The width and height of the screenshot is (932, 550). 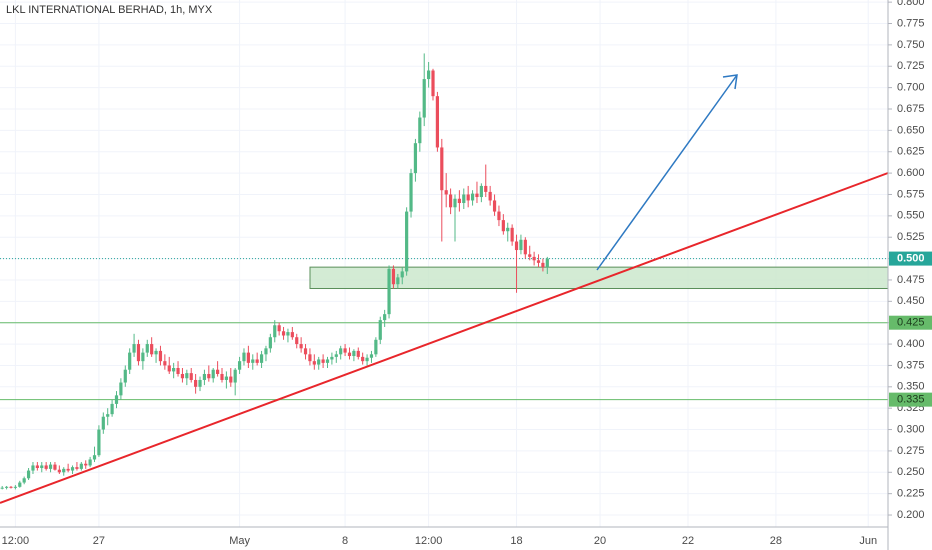 What do you see at coordinates (466, 538) in the screenshot?
I see `time-axis` at bounding box center [466, 538].